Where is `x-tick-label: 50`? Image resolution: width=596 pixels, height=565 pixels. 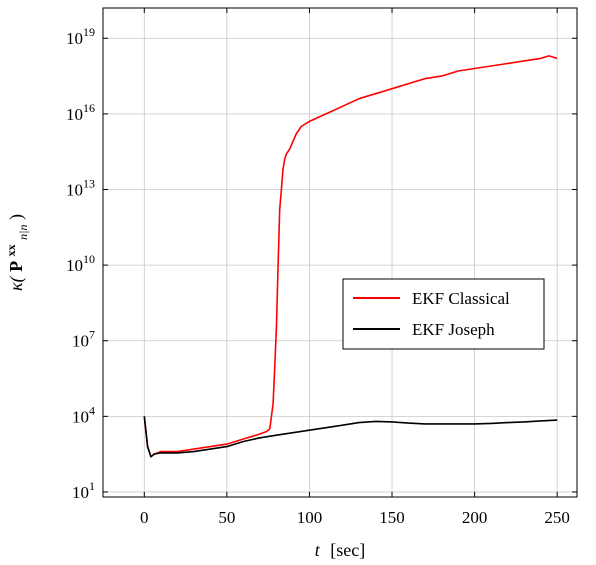 x-tick-label: 50 is located at coordinates (226, 517).